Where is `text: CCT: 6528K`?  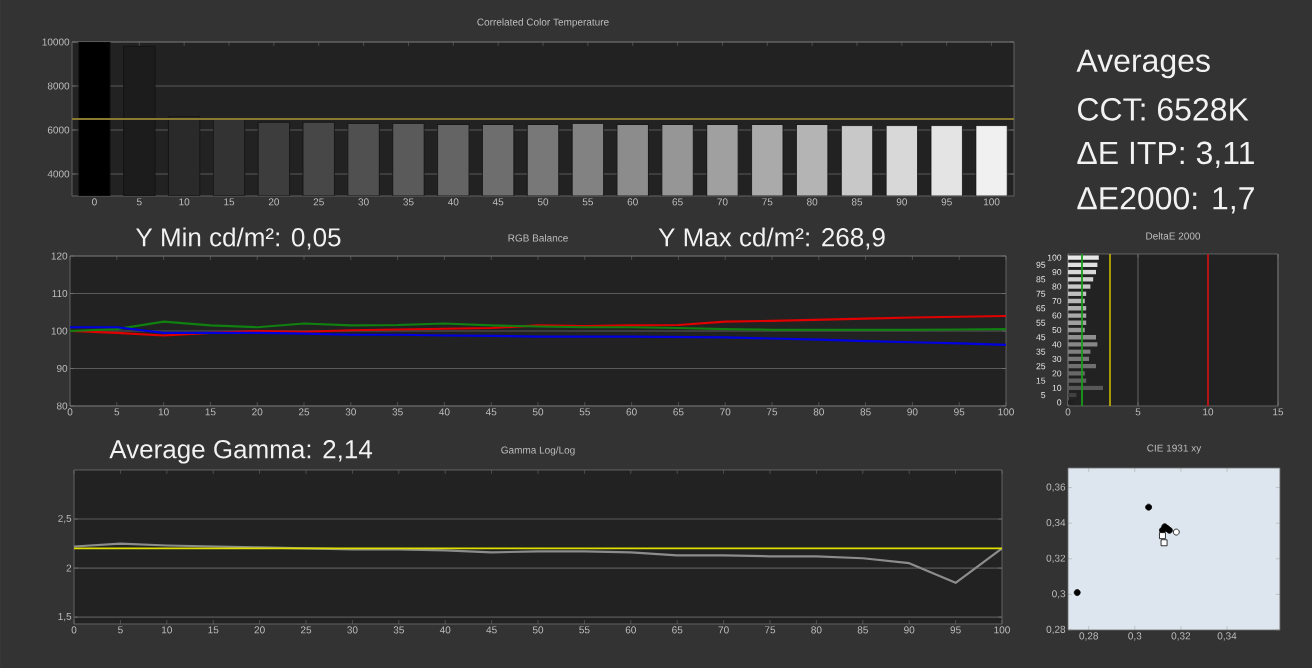
text: CCT: 6528K is located at coordinates (1163, 109).